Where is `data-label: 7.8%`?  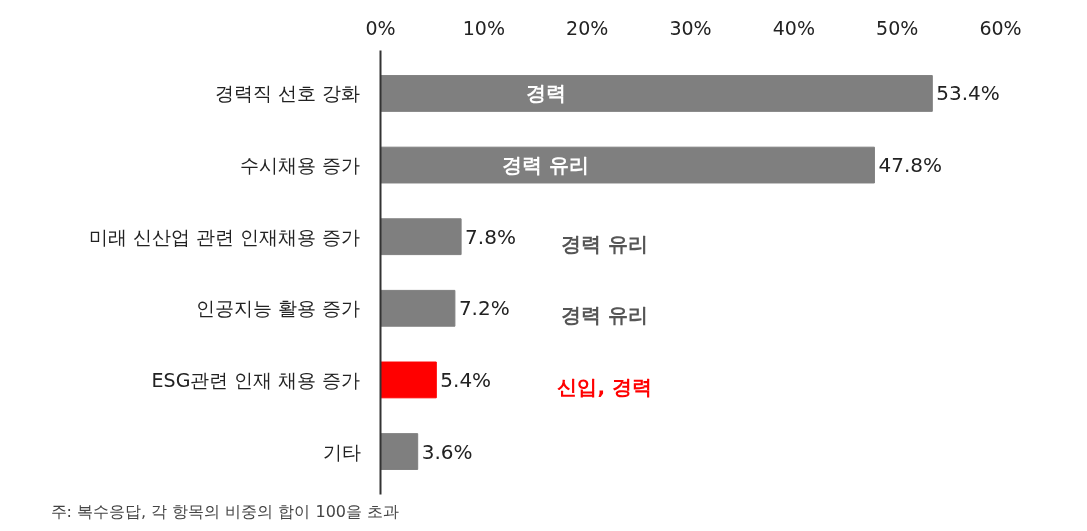 data-label: 7.8% is located at coordinates (490, 236).